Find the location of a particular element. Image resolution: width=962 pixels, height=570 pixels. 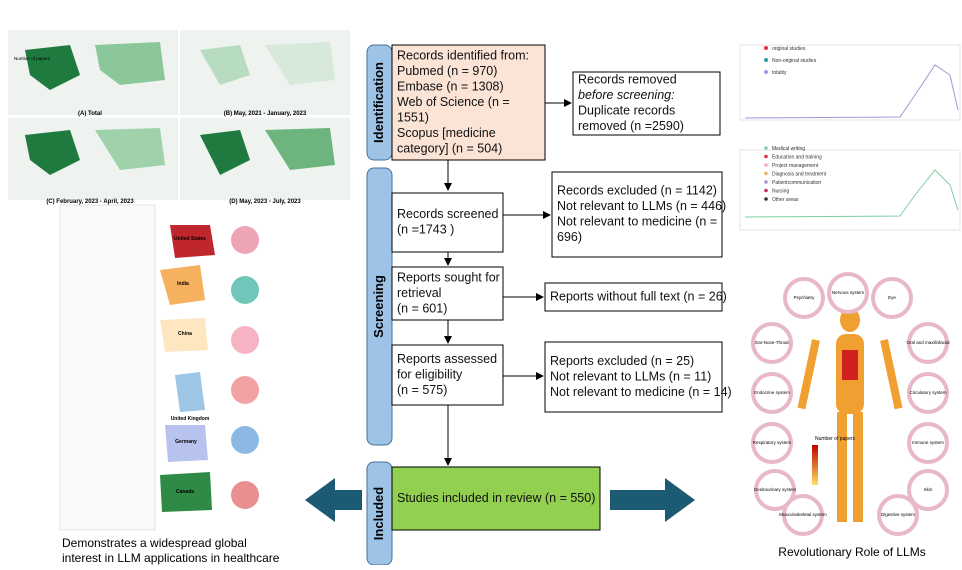

map-label: (C) February, 2023 - April, 2023 is located at coordinates (90, 202).